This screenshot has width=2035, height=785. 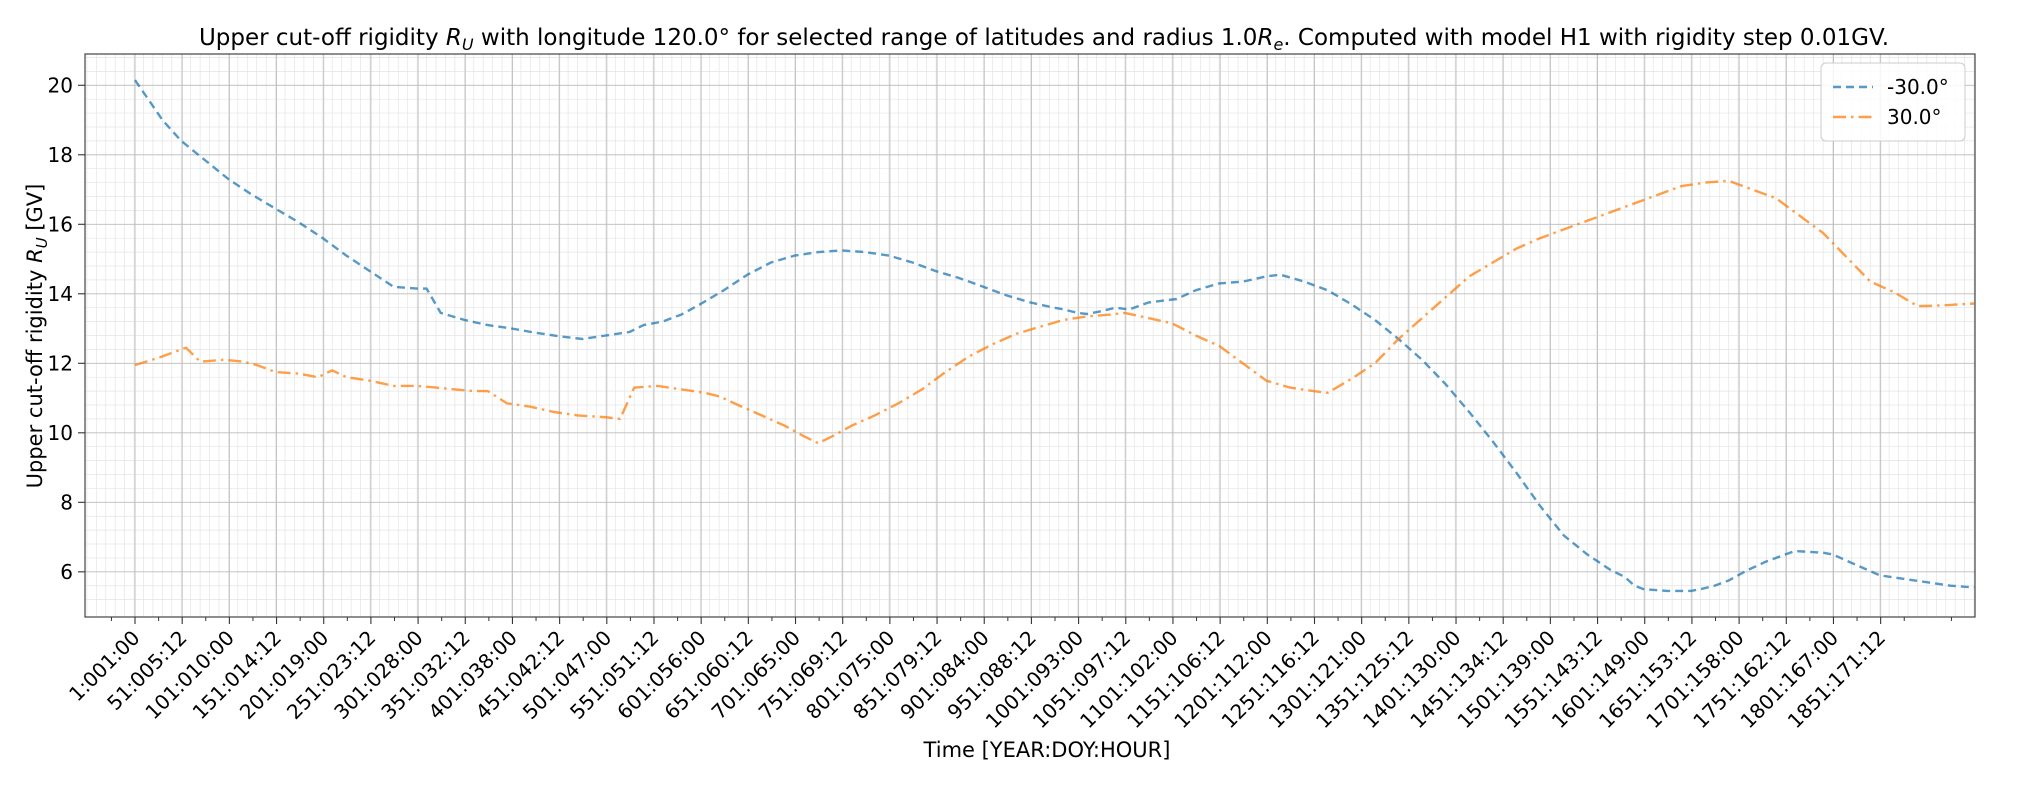 What do you see at coordinates (60, 224) in the screenshot?
I see `y-tick-label: 16` at bounding box center [60, 224].